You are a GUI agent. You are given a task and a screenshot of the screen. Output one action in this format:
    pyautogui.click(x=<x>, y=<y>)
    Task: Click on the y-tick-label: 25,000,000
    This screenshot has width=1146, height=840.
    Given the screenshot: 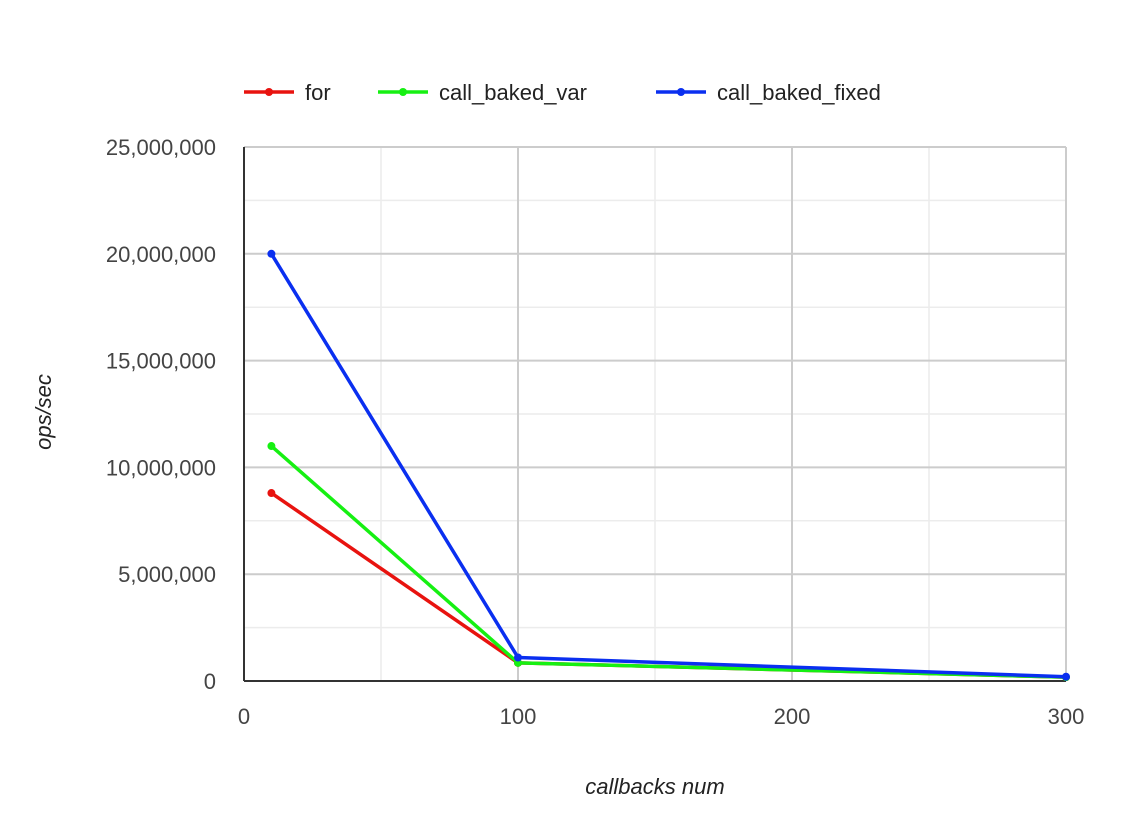 What is the action you would take?
    pyautogui.click(x=161, y=147)
    